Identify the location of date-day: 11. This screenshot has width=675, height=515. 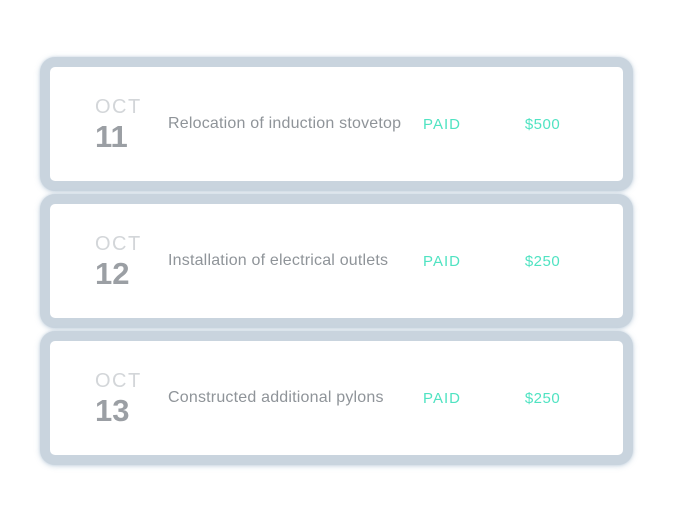
(111, 136).